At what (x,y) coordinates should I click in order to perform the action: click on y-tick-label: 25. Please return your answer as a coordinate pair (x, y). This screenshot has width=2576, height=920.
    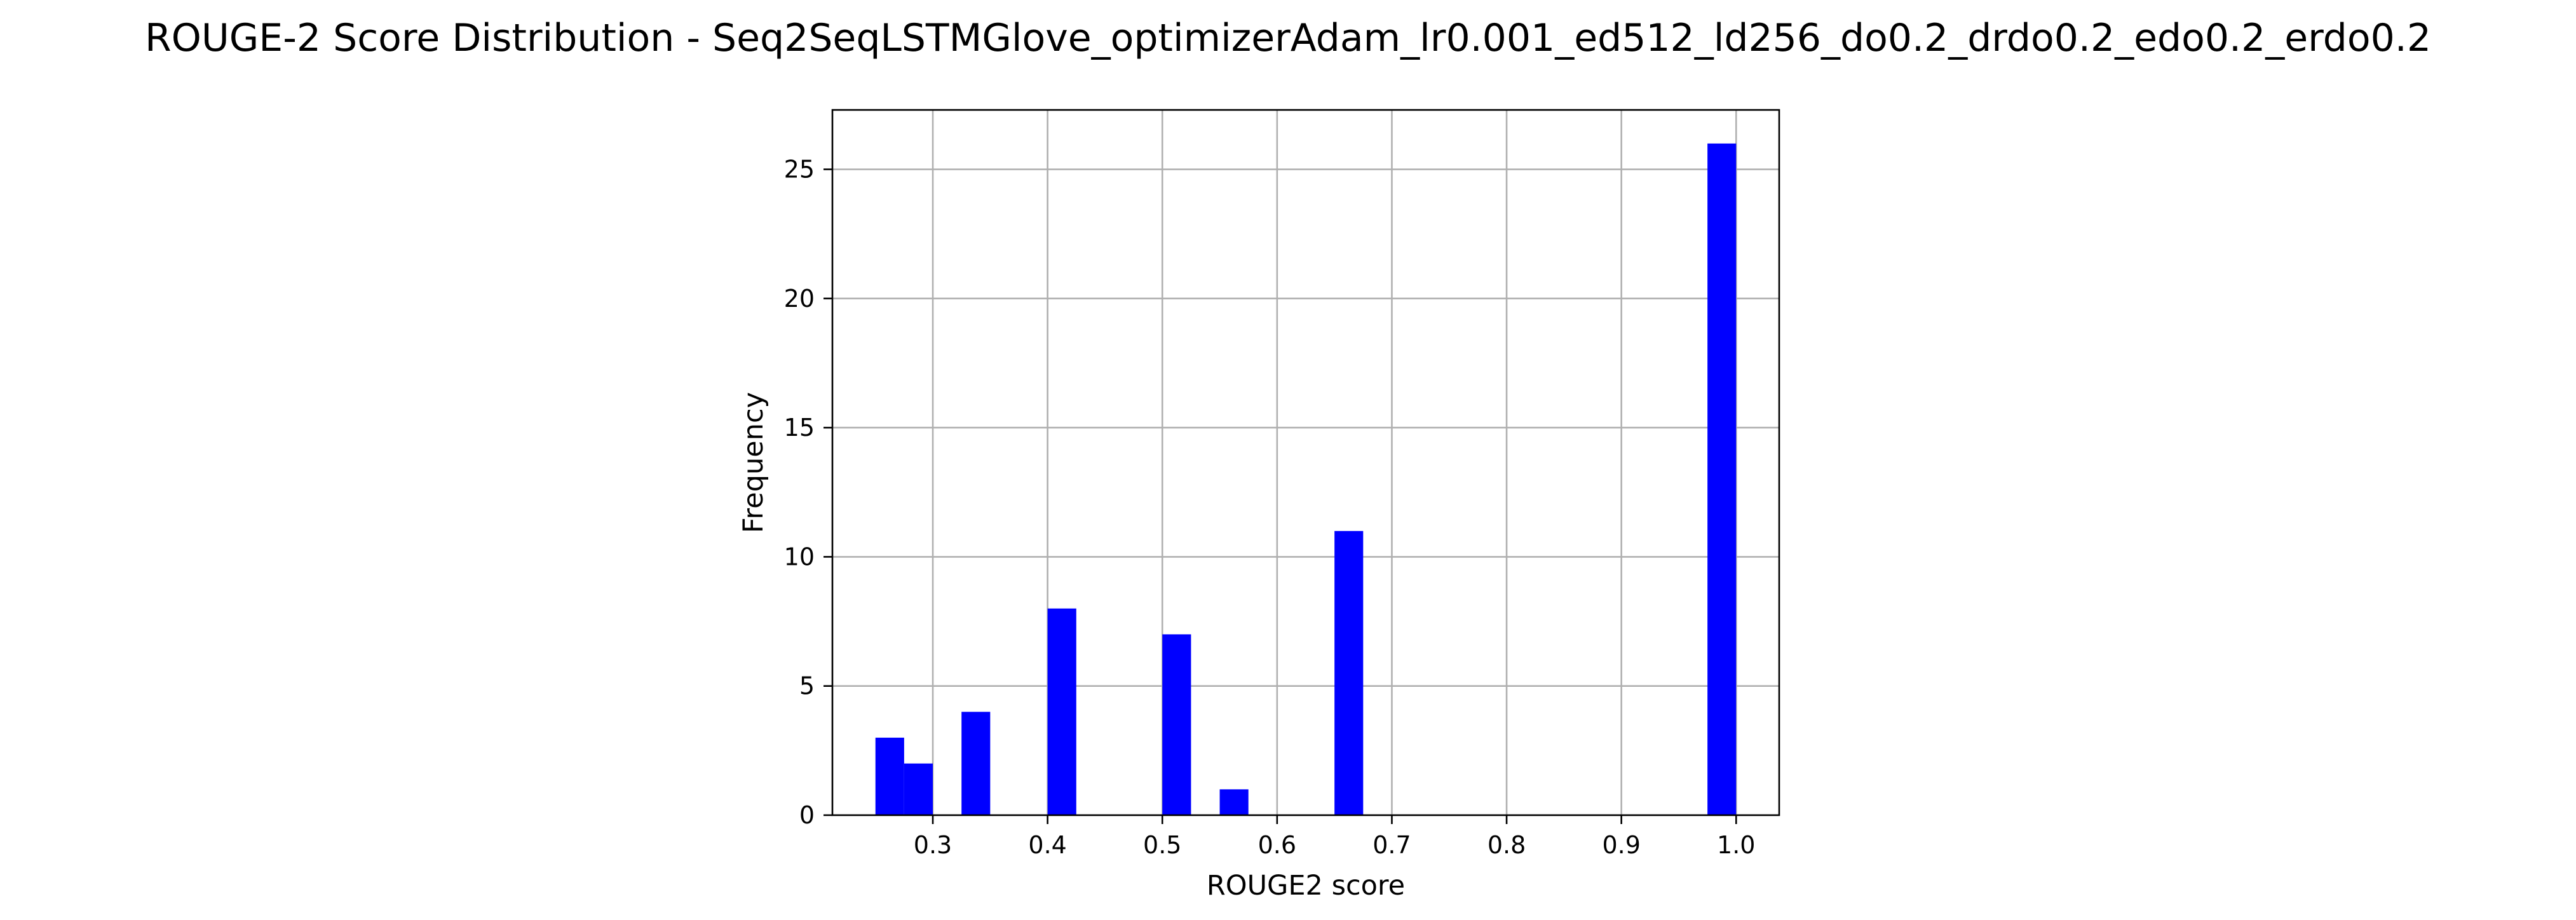
    Looking at the image, I should click on (799, 170).